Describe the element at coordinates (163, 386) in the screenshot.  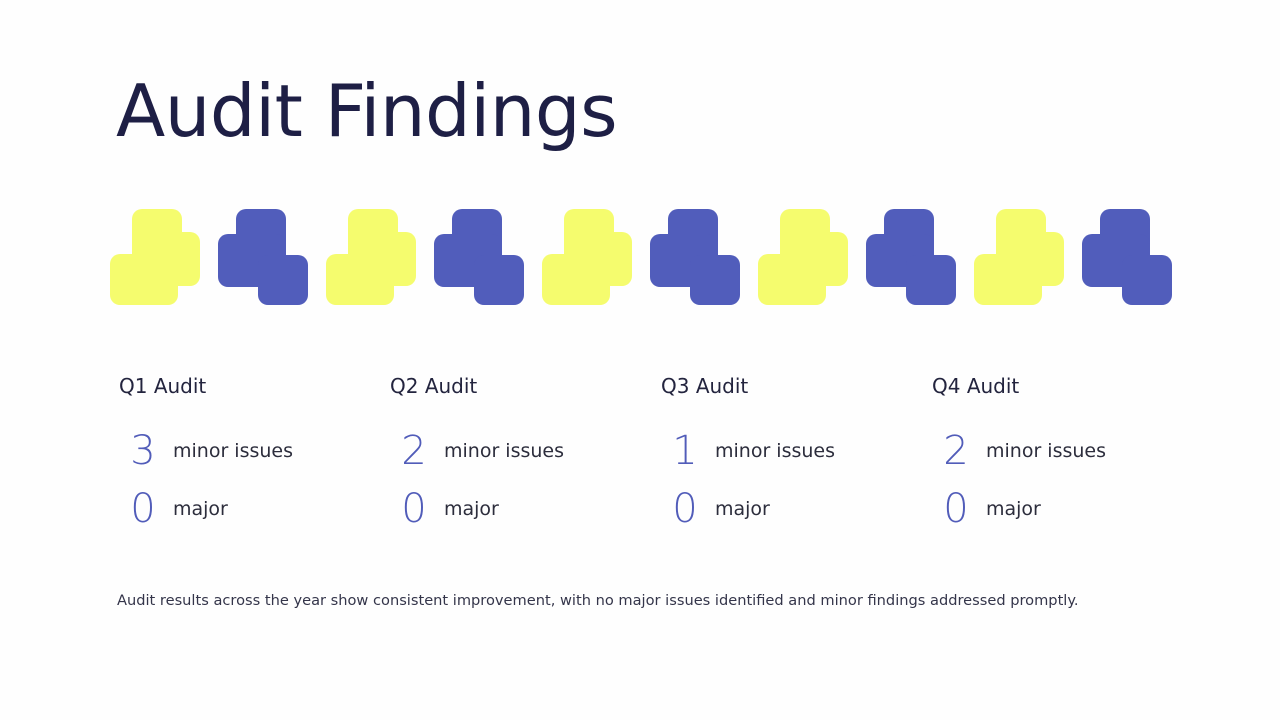
I see `quarter-heading: Q1 Audit` at that location.